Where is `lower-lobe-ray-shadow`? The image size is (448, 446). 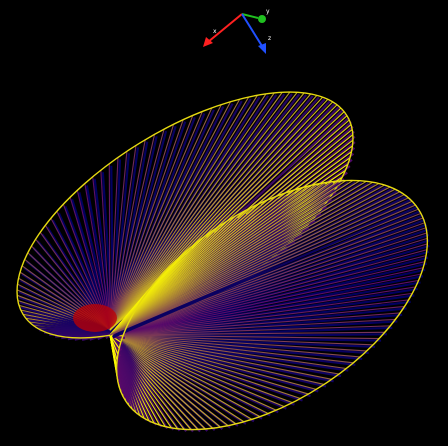
lower-lobe-ray-shadow is located at coordinates (195, 374).